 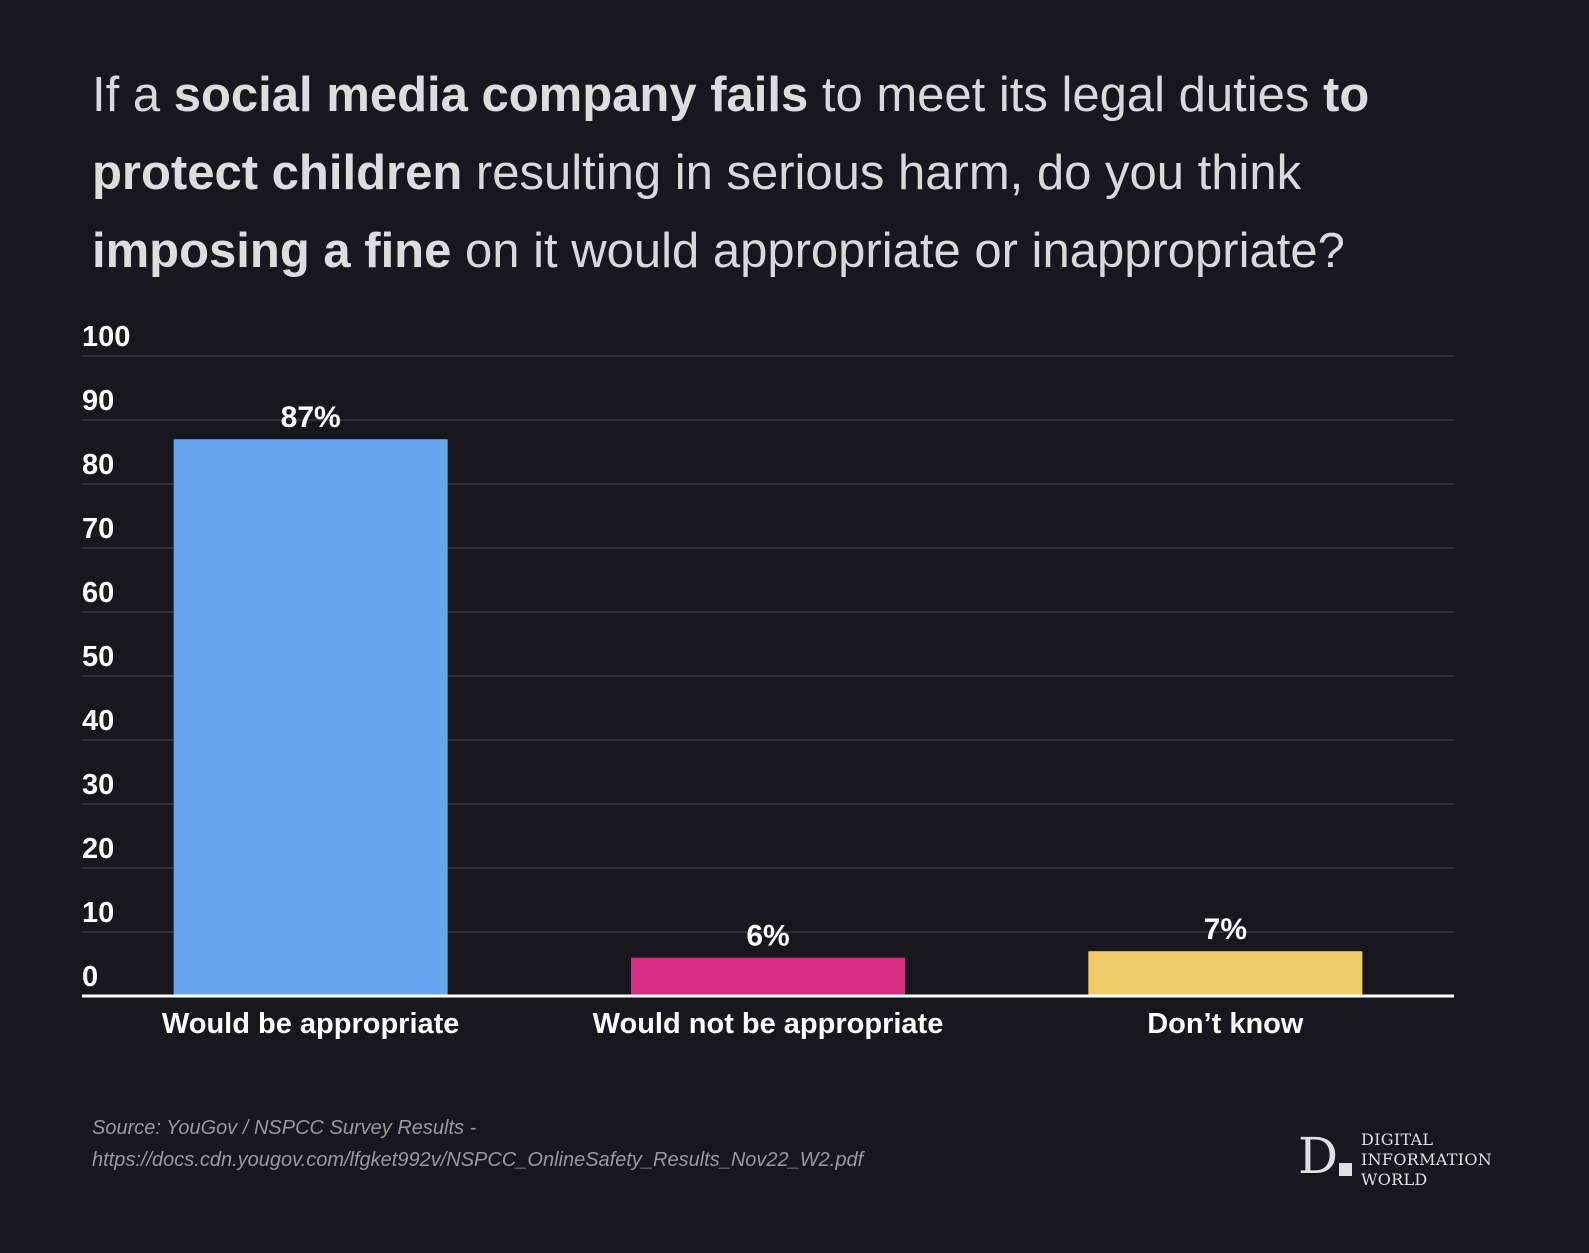 What do you see at coordinates (98, 529) in the screenshot?
I see `y-tick-label: 70` at bounding box center [98, 529].